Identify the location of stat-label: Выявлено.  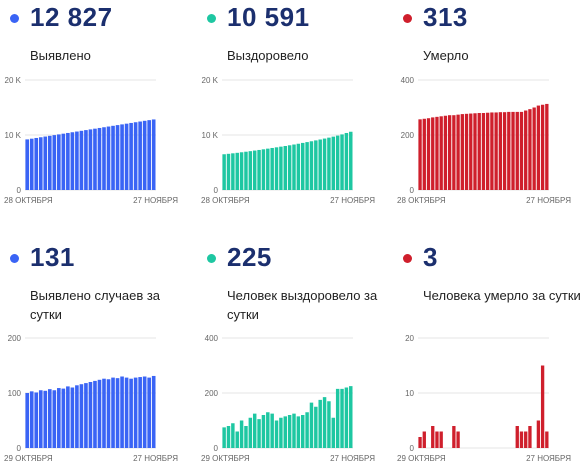
(60, 55).